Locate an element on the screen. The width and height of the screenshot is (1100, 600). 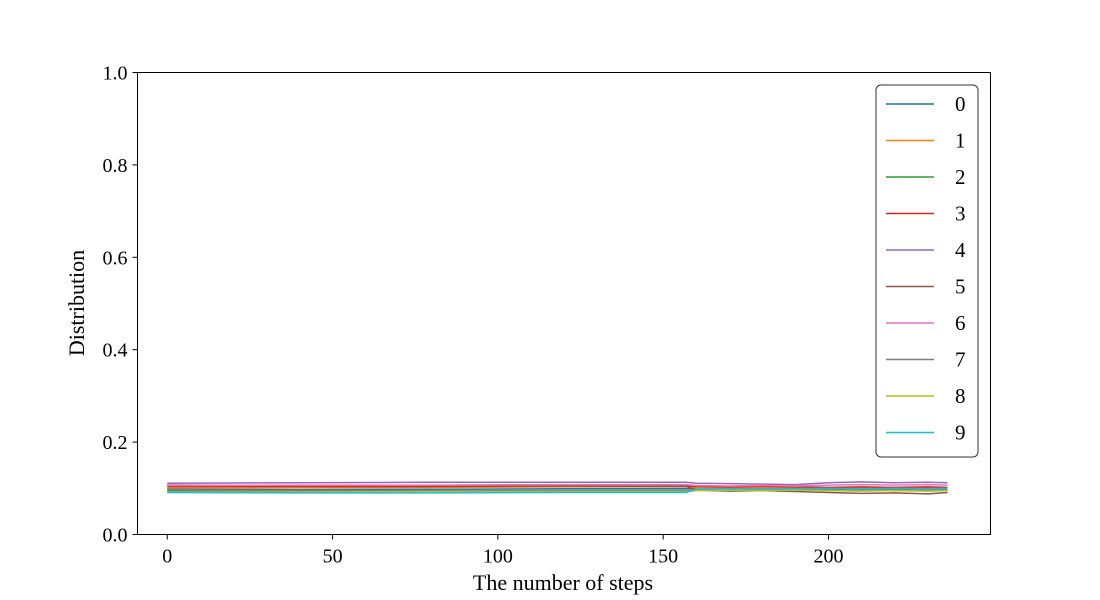
legend-label-9: 9 is located at coordinates (960, 433).